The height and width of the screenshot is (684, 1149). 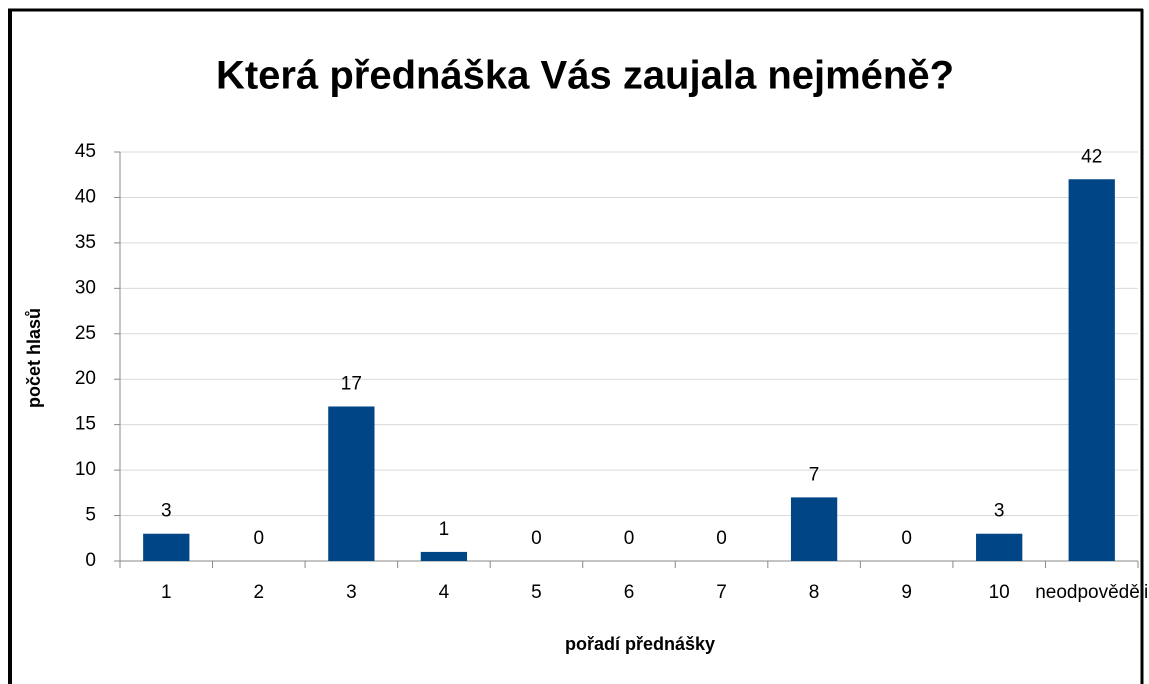 I want to click on chart-title: Která přednáška Vás zaujala nejméně?, so click(x=585, y=76).